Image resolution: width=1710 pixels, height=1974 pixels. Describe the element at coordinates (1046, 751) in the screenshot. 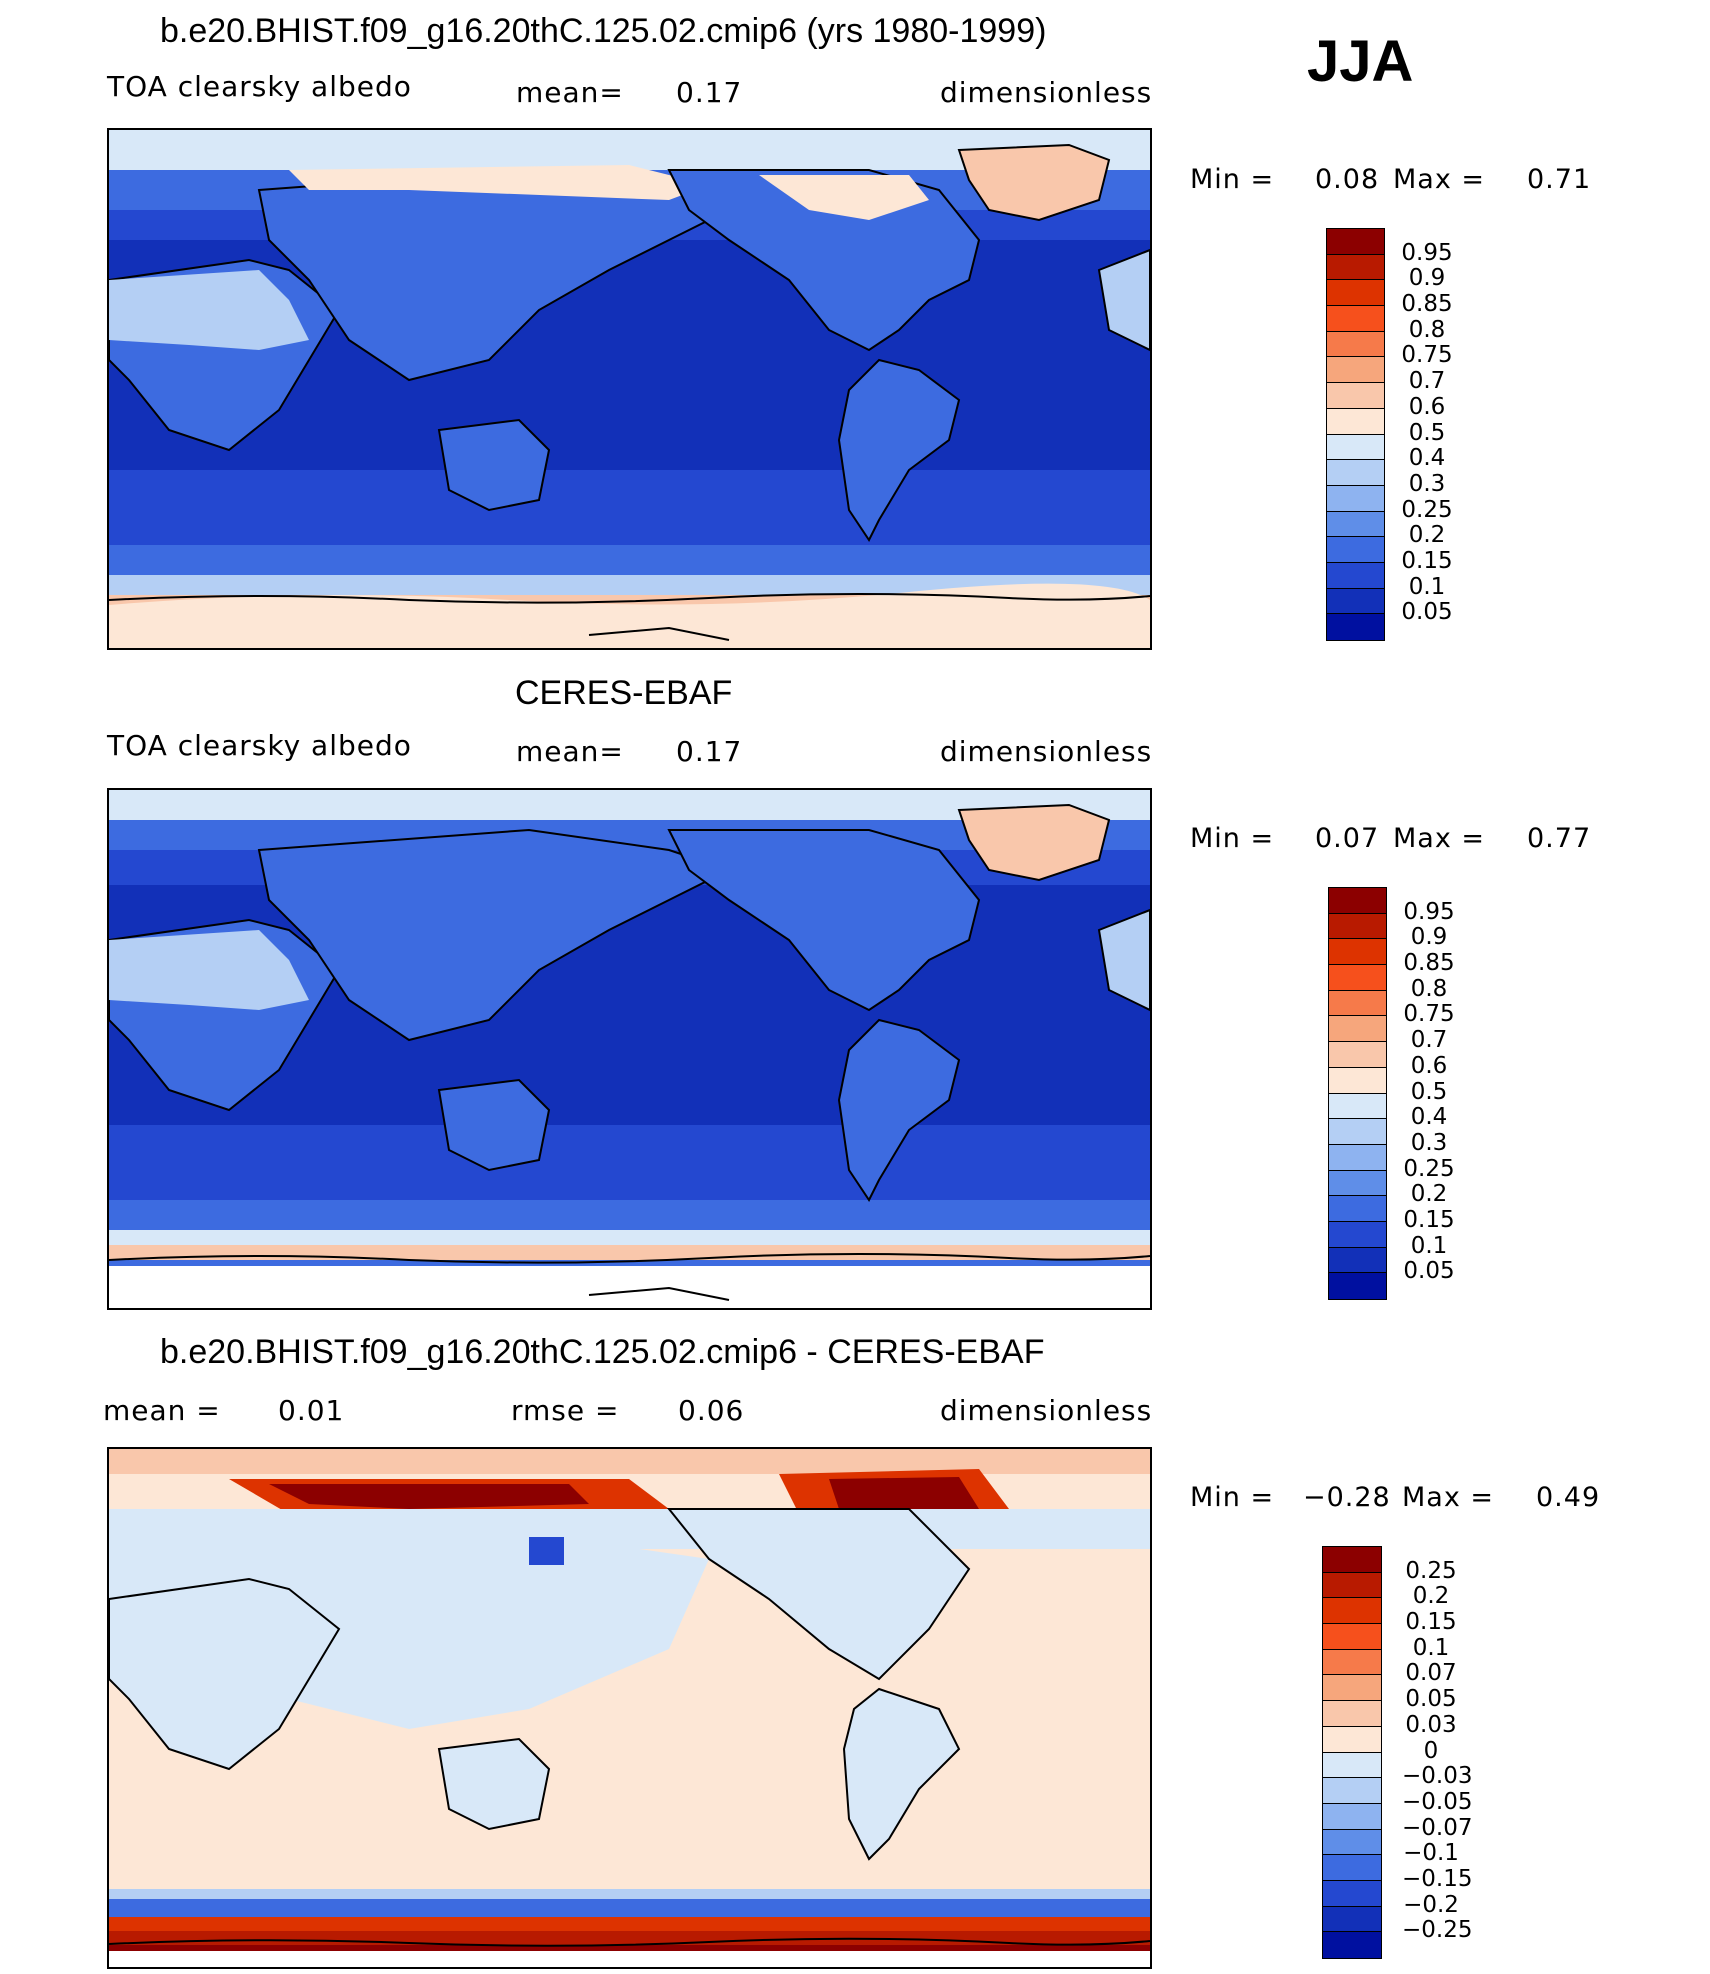

I see `panel-obs-units: dimensionless` at that location.